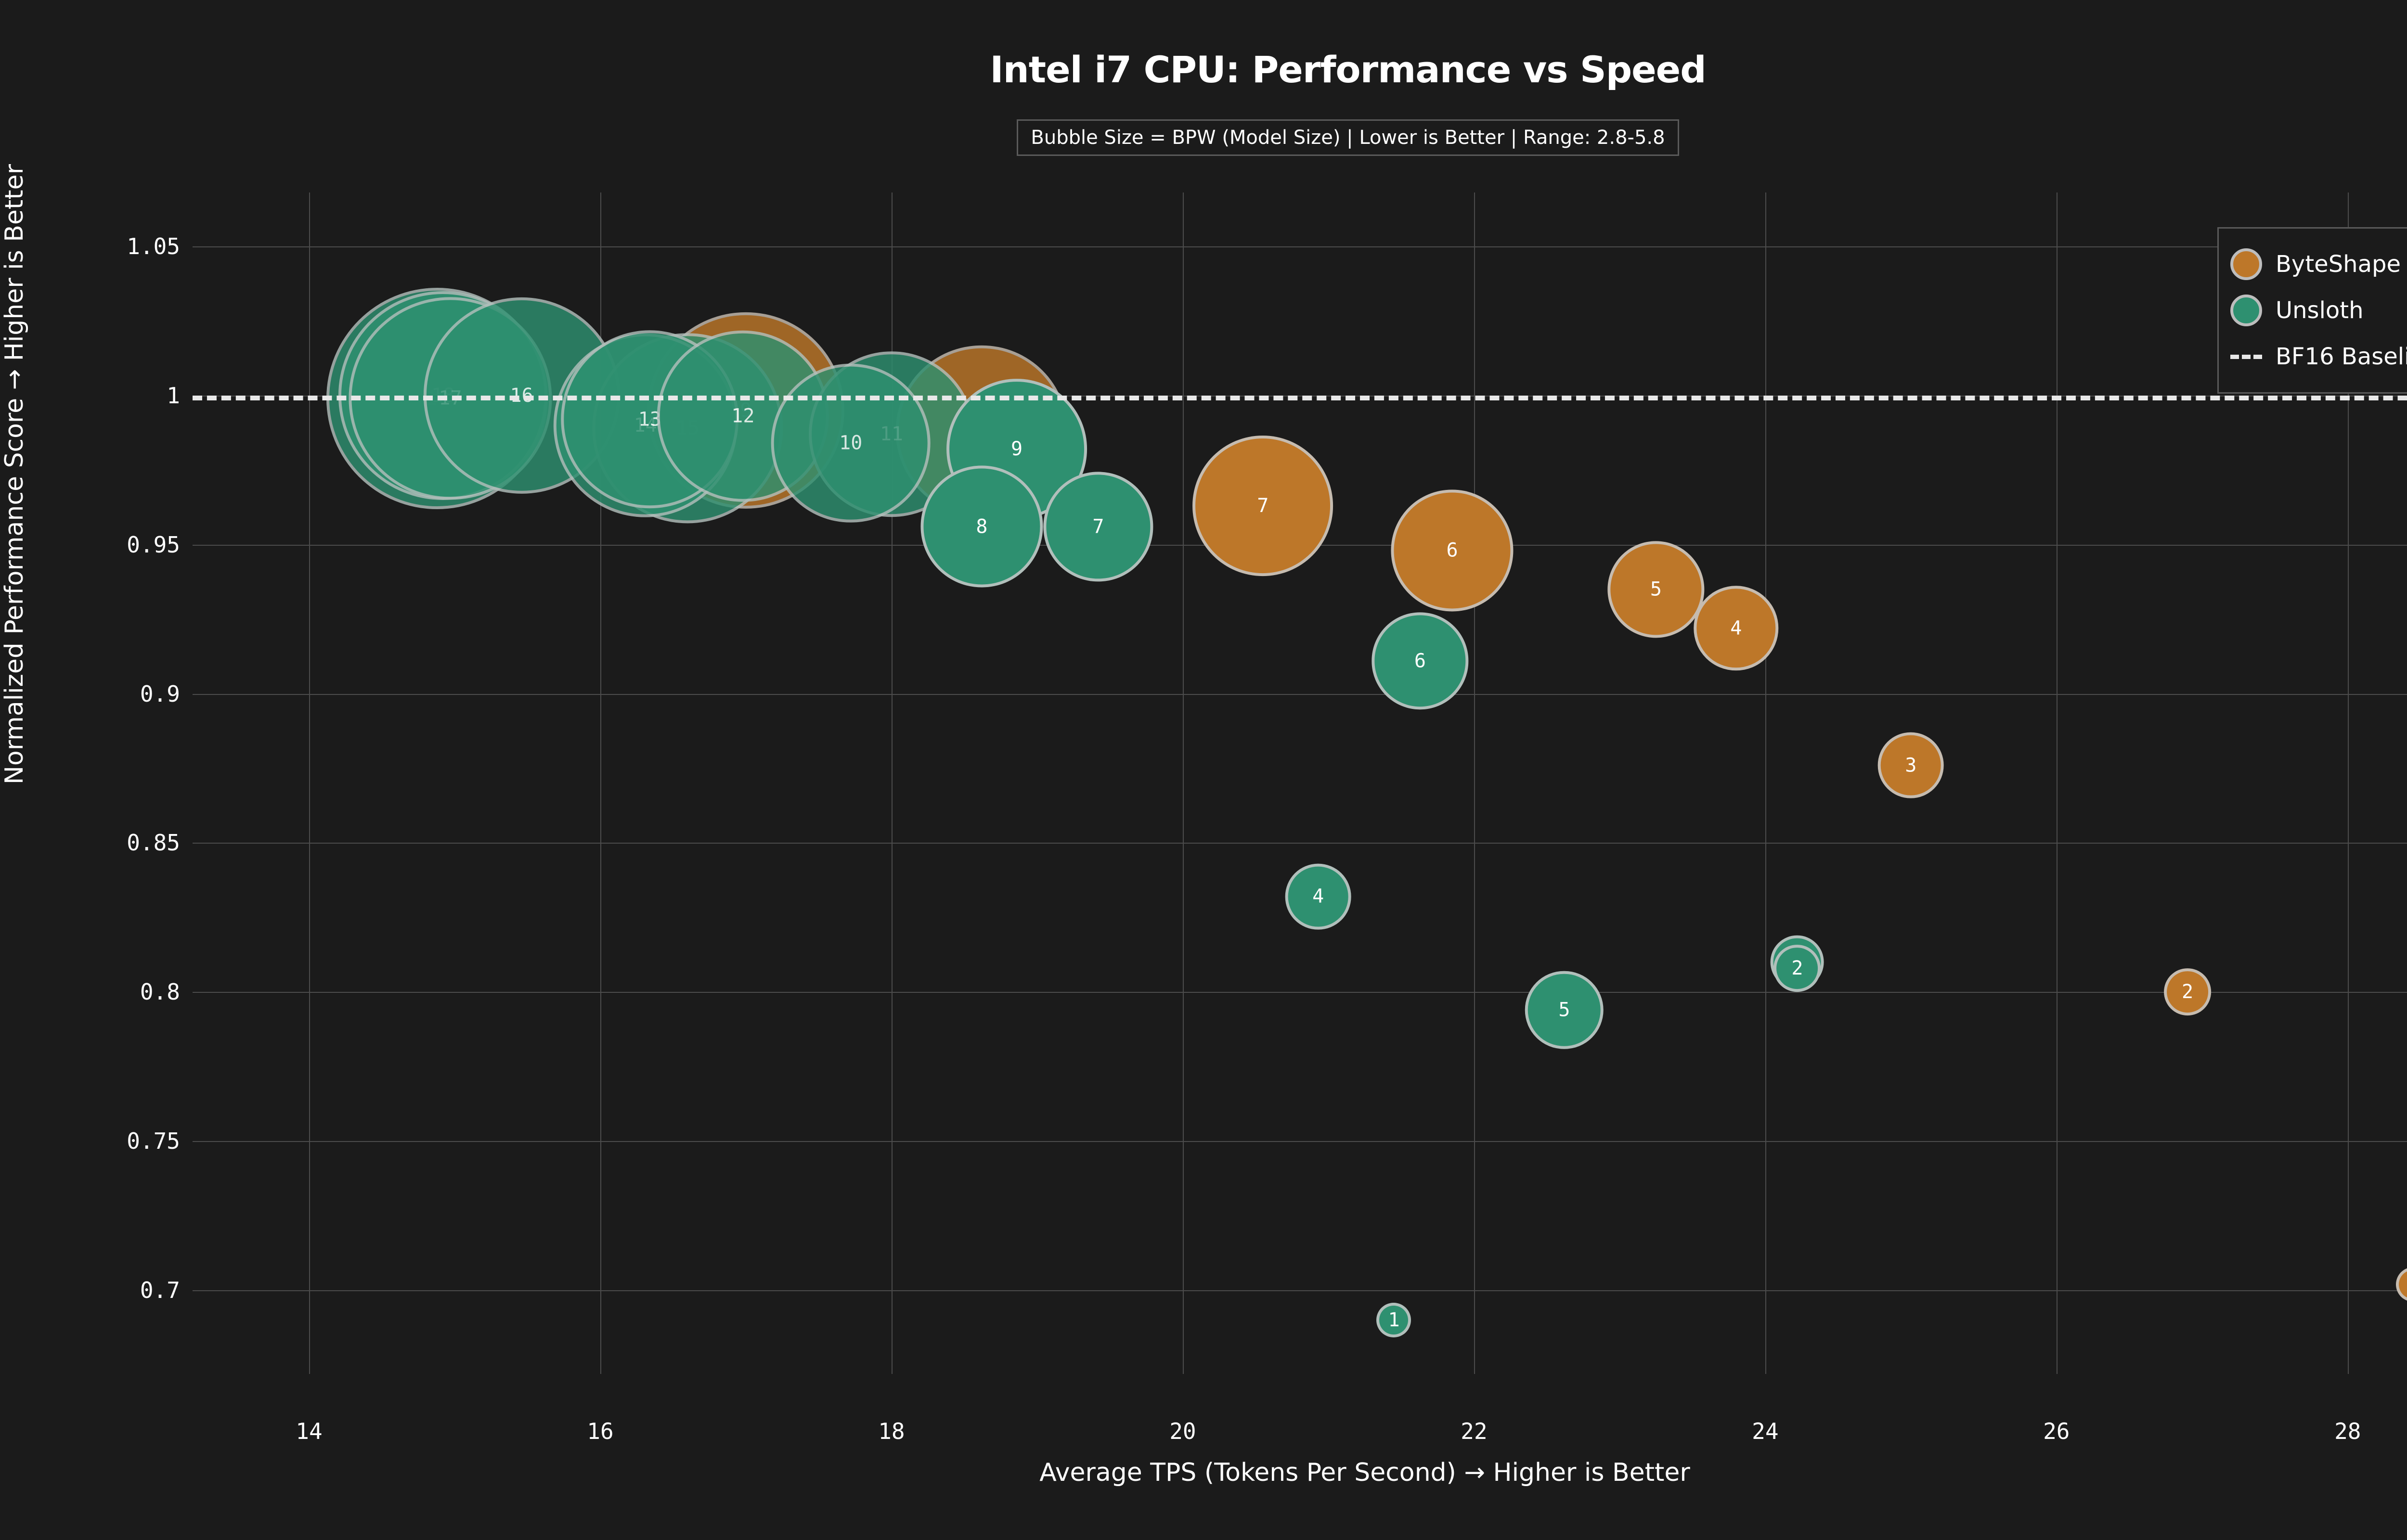 The image size is (2407, 1540). I want to click on x-axis-tick-label: 26, so click(2056, 1431).